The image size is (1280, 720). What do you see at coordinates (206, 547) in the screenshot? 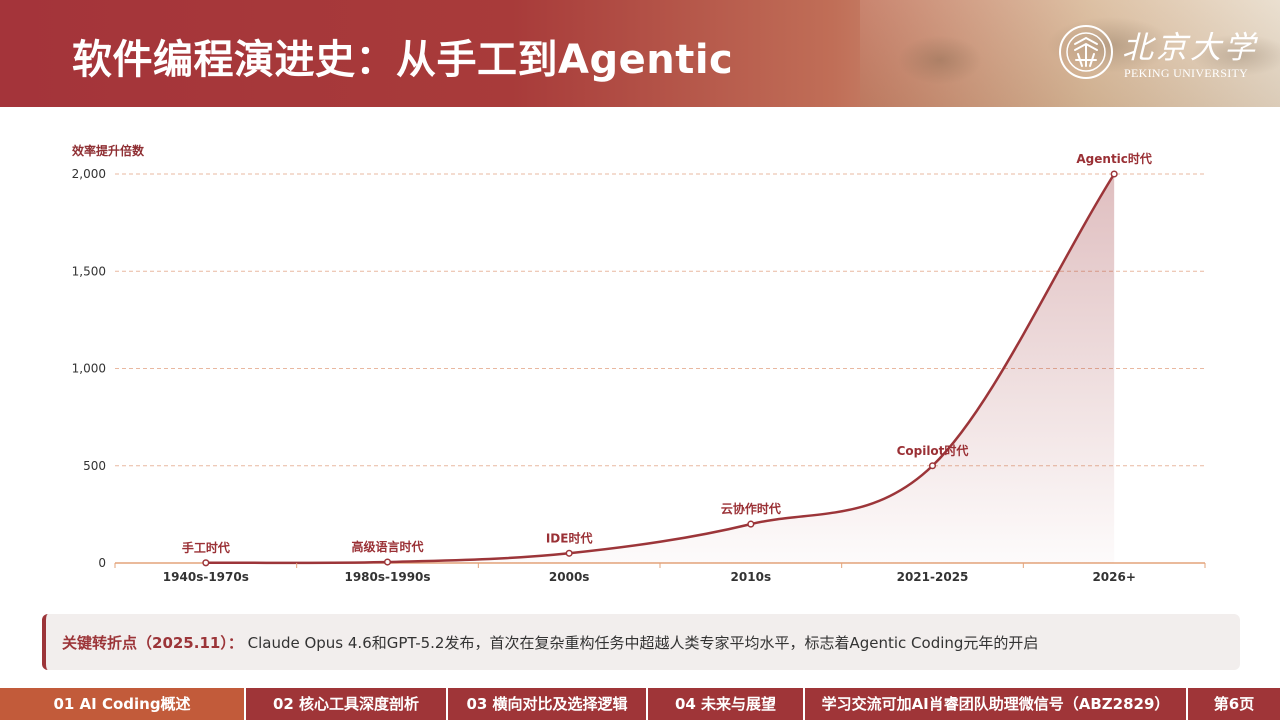
I see `data-label: 手工时代` at bounding box center [206, 547].